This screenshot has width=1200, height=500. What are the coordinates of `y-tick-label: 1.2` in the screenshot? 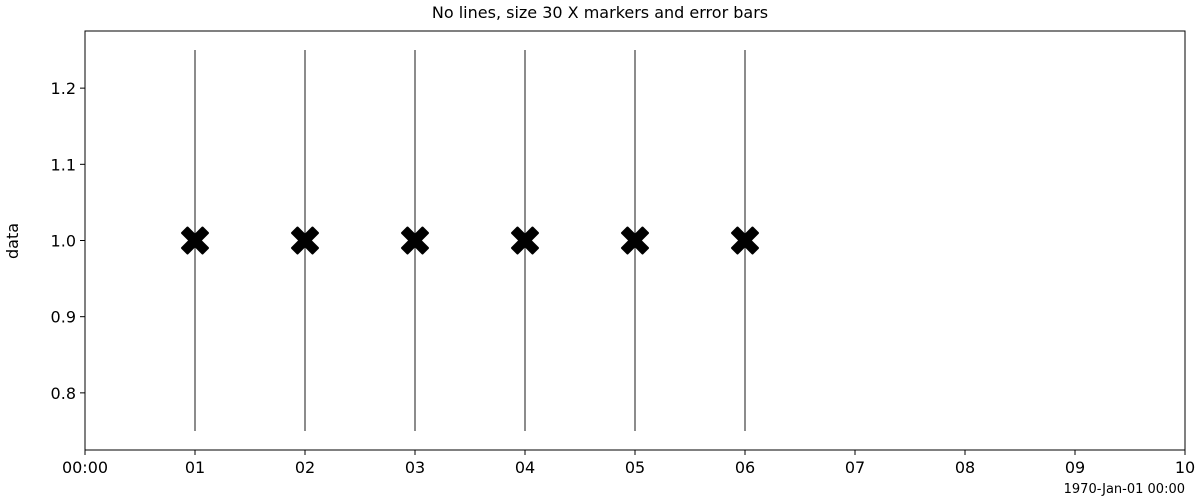 It's located at (63, 88).